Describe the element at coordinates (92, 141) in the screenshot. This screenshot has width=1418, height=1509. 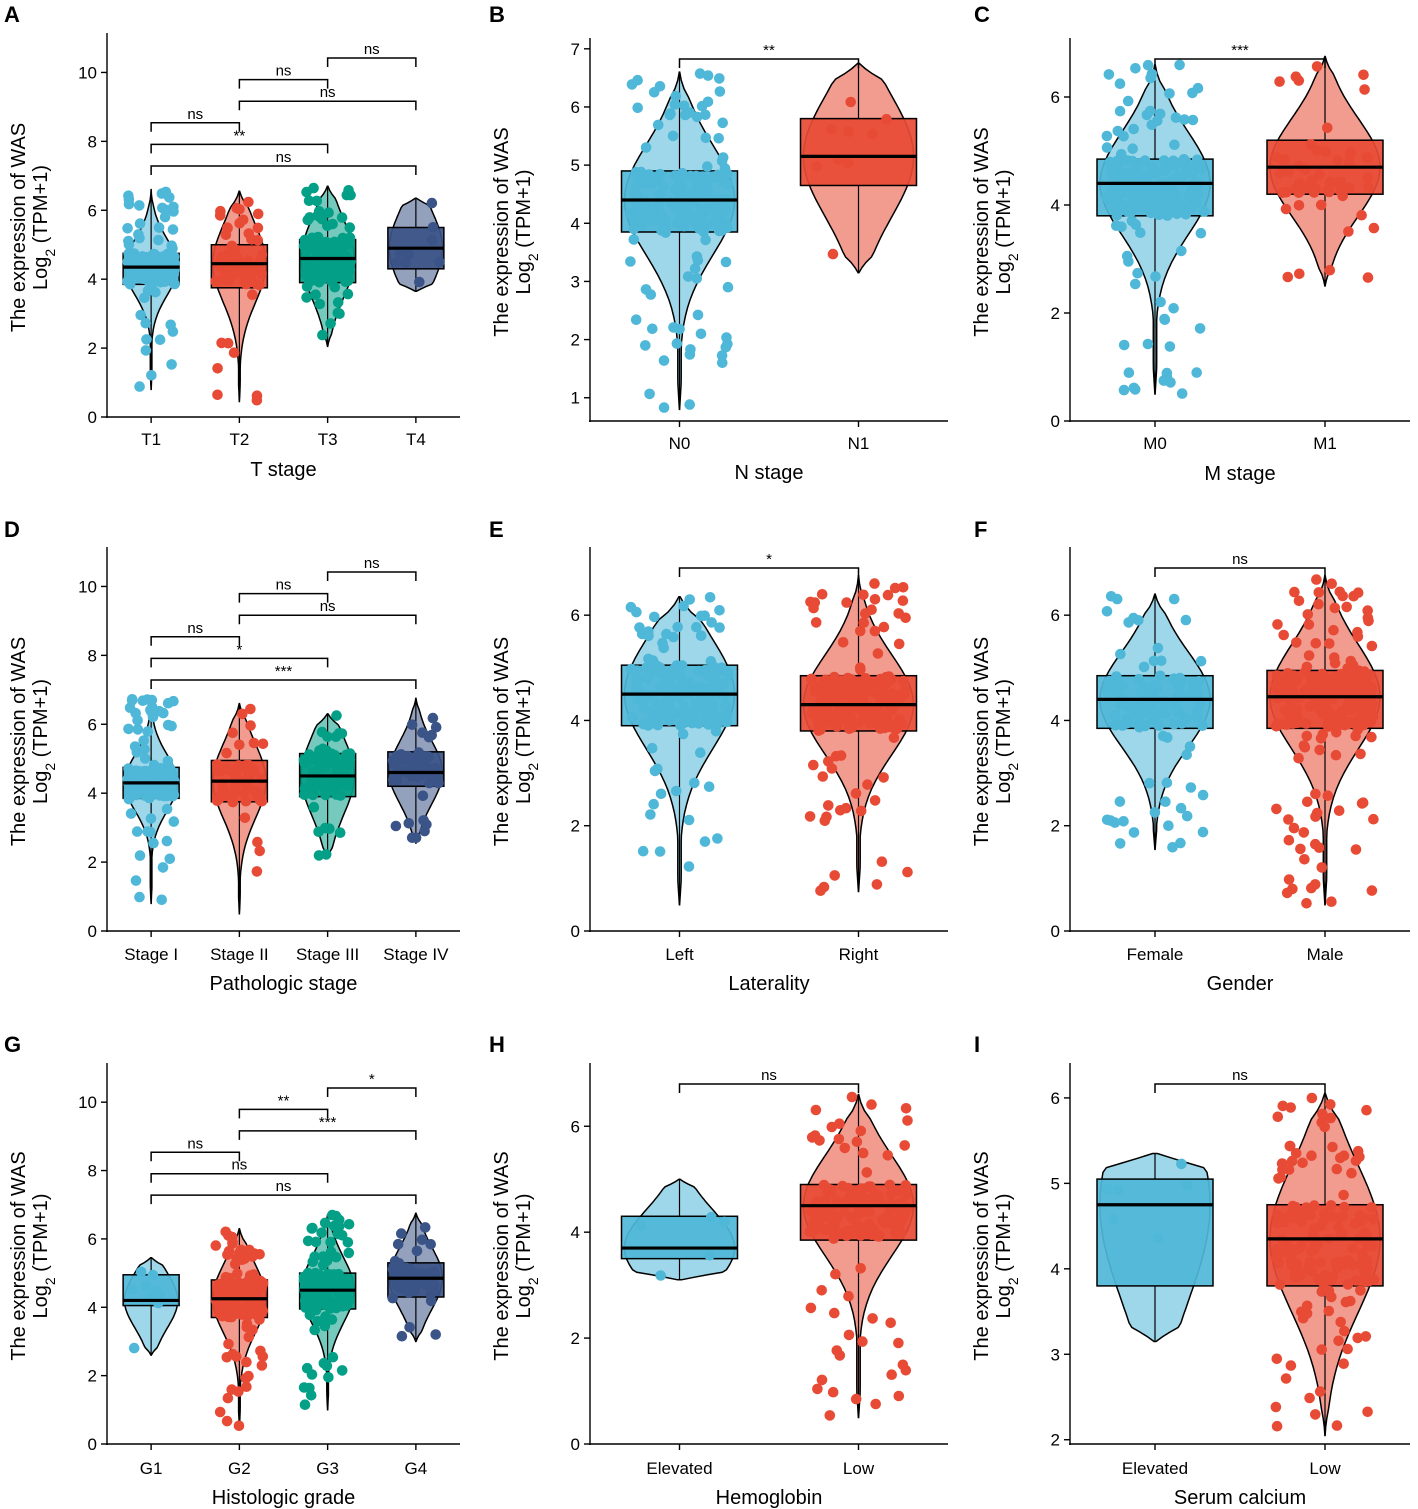
I see `y-tick-label: 8` at that location.